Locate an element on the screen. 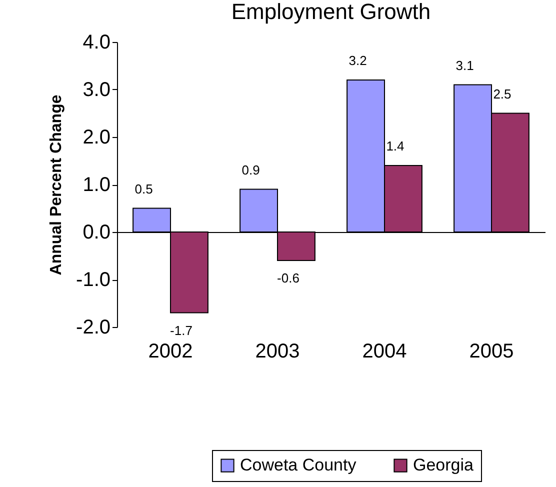 This screenshot has height=487, width=556. legend-label: Georgia is located at coordinates (443, 465).